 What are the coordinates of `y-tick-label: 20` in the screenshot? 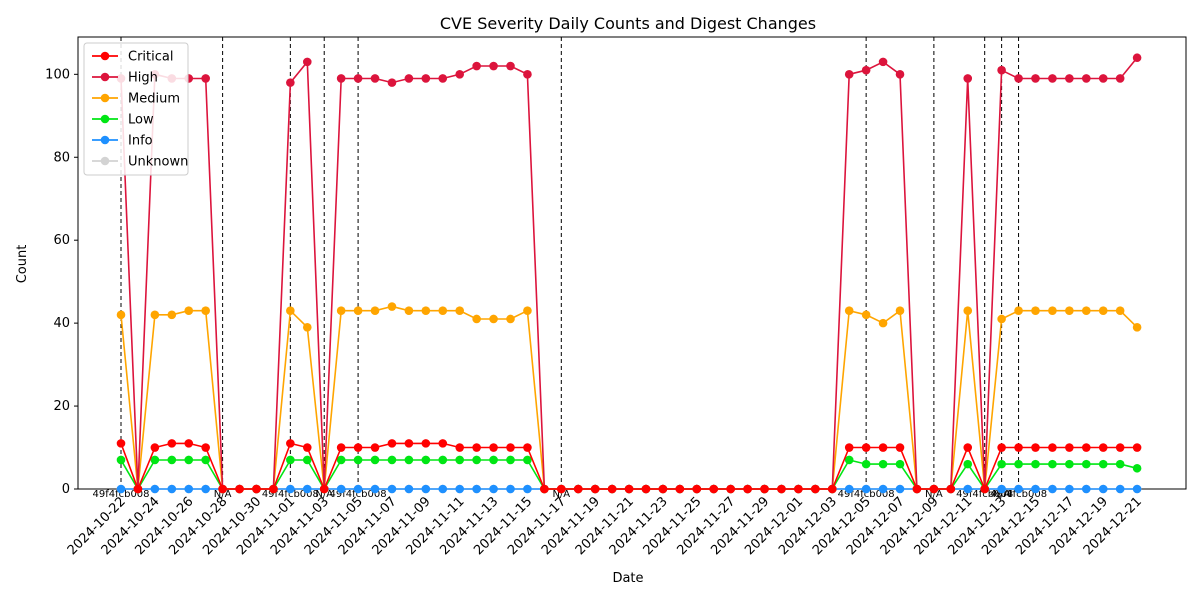 It's located at (61, 406).